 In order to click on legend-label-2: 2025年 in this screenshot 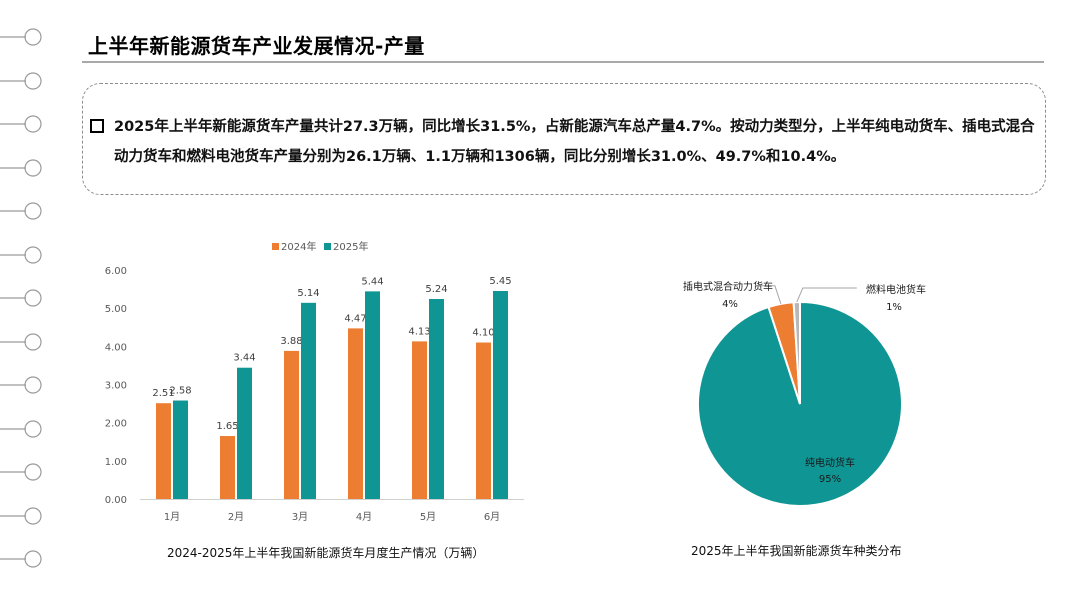, I will do `click(350, 246)`.